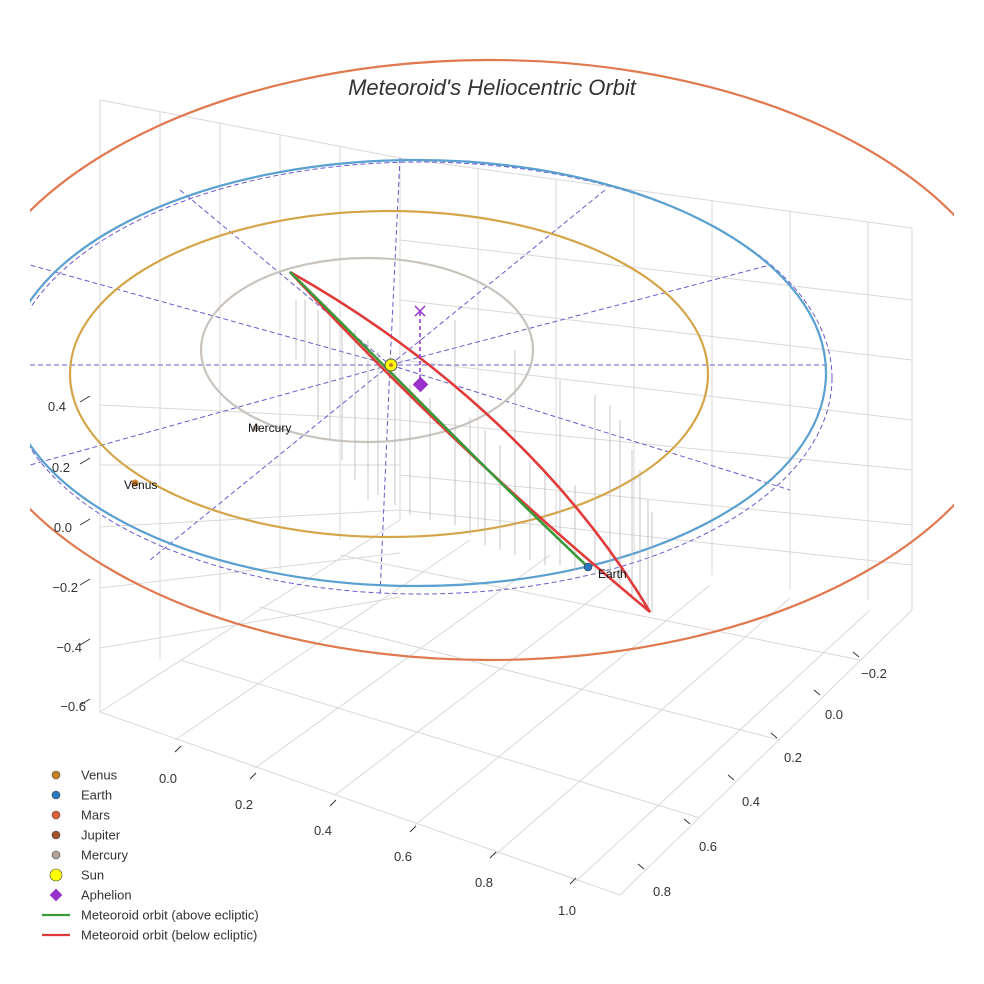 The width and height of the screenshot is (984, 984). What do you see at coordinates (170, 915) in the screenshot?
I see `legend-label: Meteoroid orbit (above ecliptic)` at bounding box center [170, 915].